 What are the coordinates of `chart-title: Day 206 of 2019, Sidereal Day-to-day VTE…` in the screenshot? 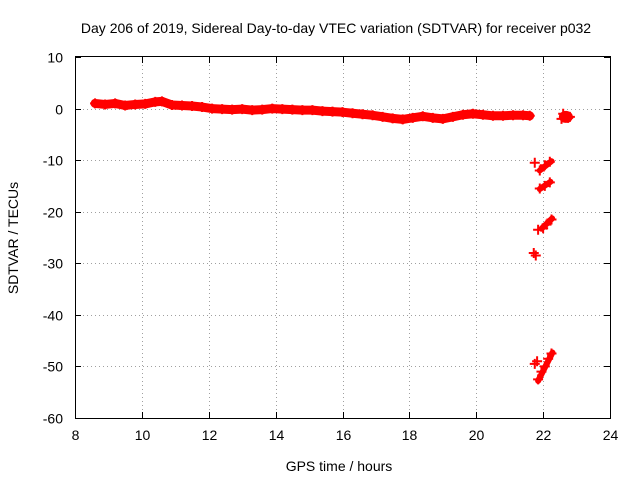 It's located at (336, 28).